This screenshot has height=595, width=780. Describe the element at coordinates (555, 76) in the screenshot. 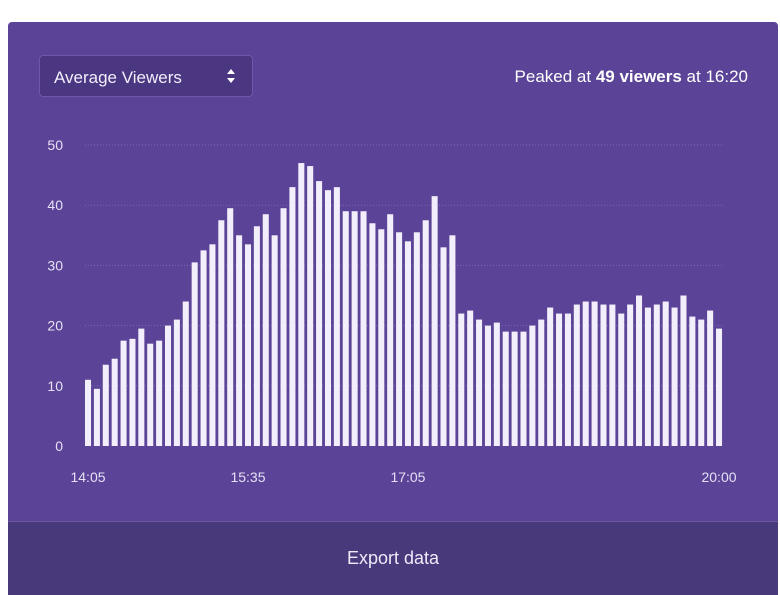

I see `peak-prefix: Peaked at` at that location.